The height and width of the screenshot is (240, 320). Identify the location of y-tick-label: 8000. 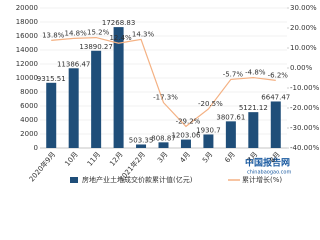
(29, 92).